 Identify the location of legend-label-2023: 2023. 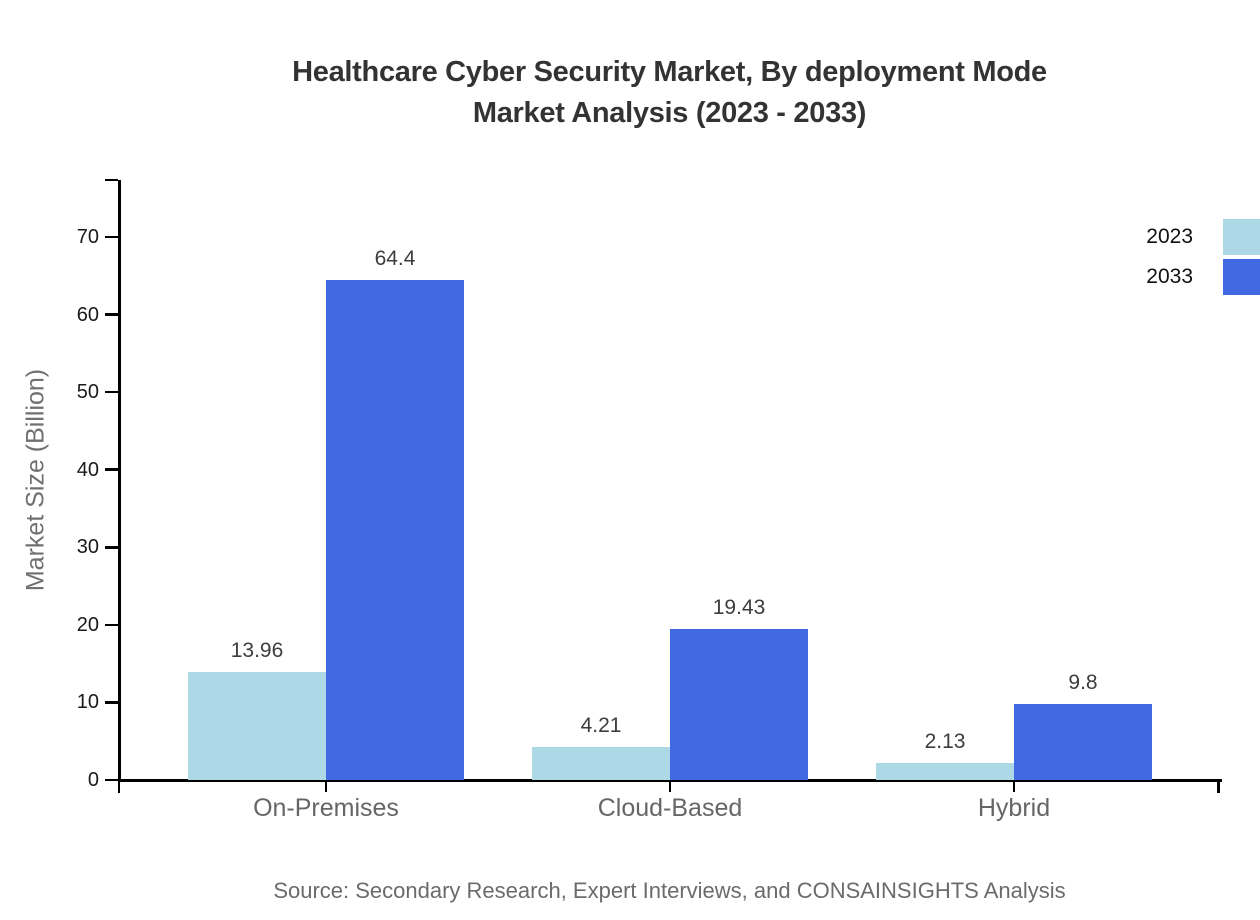
(1169, 236).